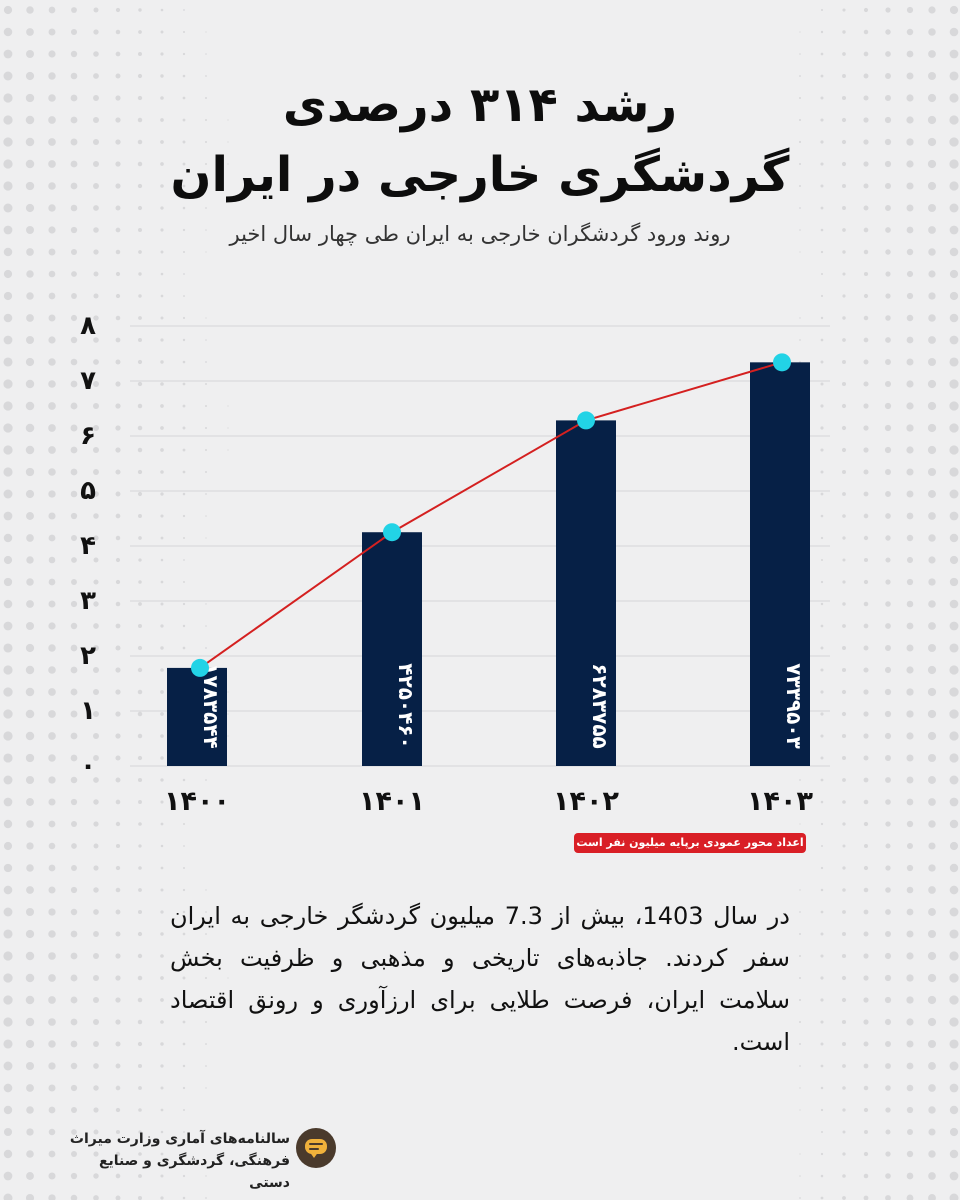 The width and height of the screenshot is (960, 1200). Describe the element at coordinates (392, 801) in the screenshot. I see `x-tick-label: ۱۴۰۱` at that location.